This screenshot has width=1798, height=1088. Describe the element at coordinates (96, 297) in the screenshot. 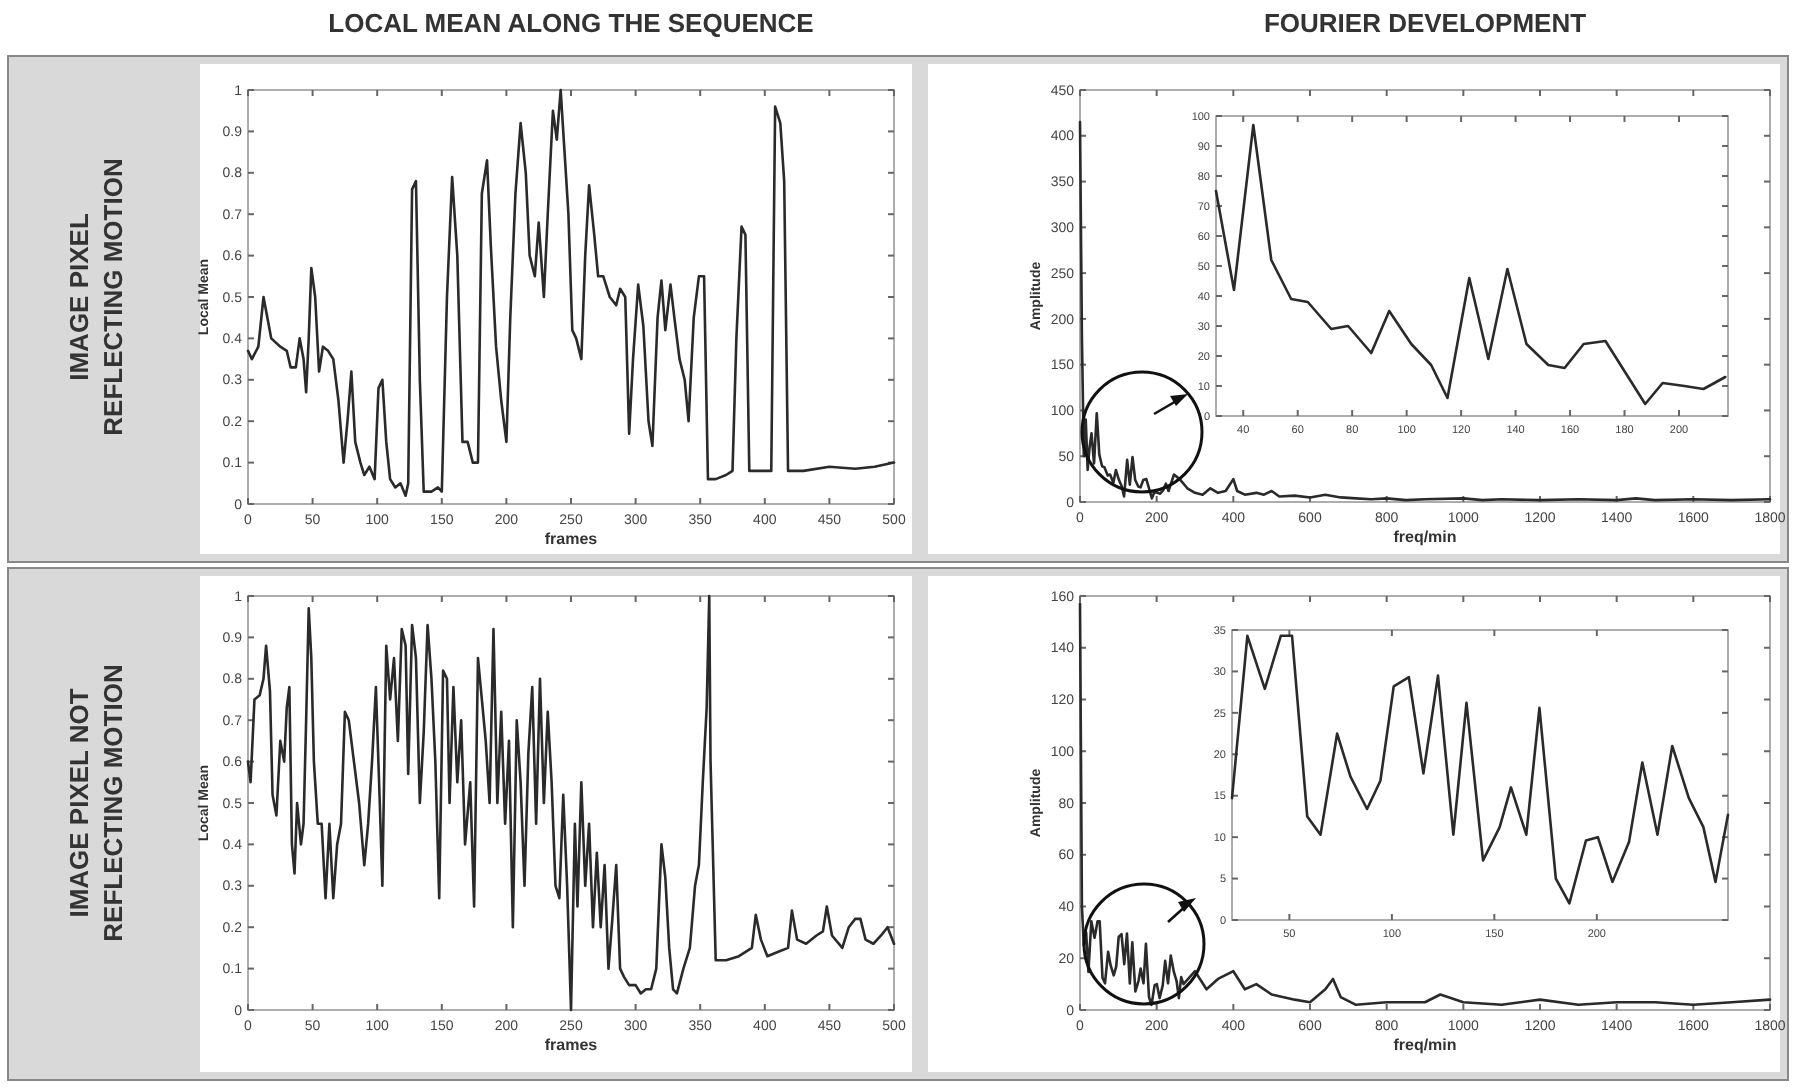

I see `text: IMAGE PIXEL REFLECTING MOTION` at that location.